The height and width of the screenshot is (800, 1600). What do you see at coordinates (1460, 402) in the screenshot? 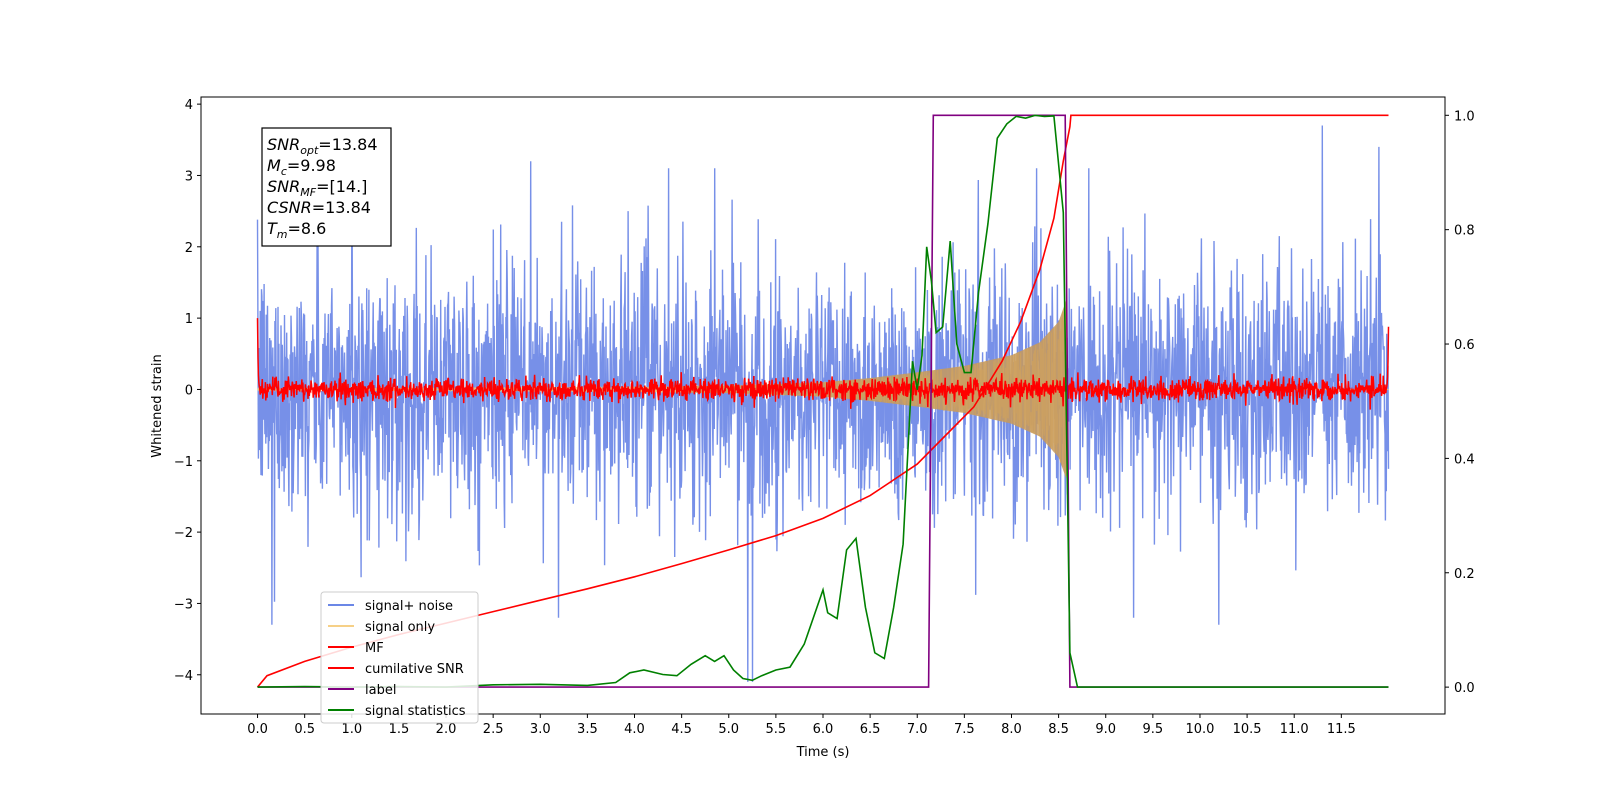
I see `y-axis-right: 1.0 0.8 0.6 0.4 0.2 0.0` at bounding box center [1460, 402].